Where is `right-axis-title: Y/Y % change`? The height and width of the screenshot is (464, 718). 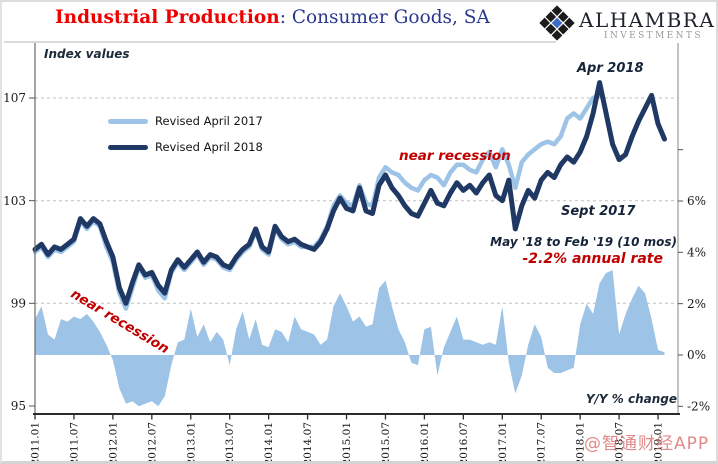 right-axis-title: Y/Y % change is located at coordinates (631, 399).